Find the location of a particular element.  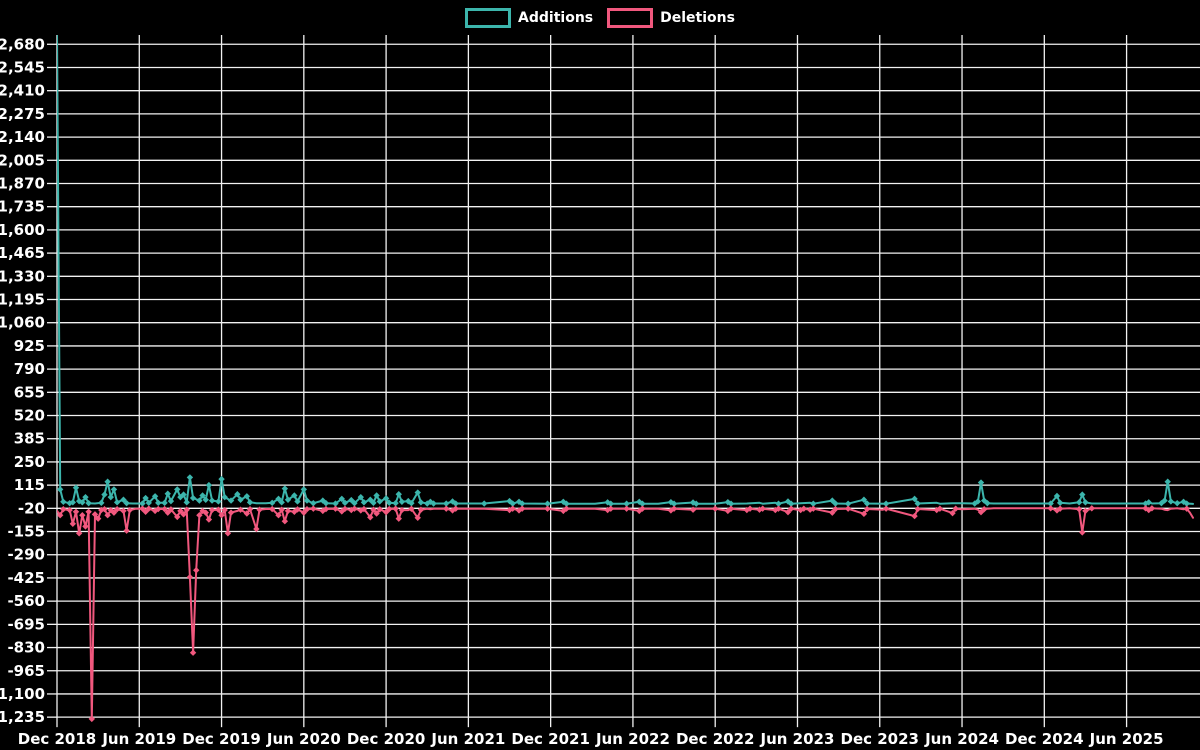

svg-text: 385 is located at coordinates (29, 439).